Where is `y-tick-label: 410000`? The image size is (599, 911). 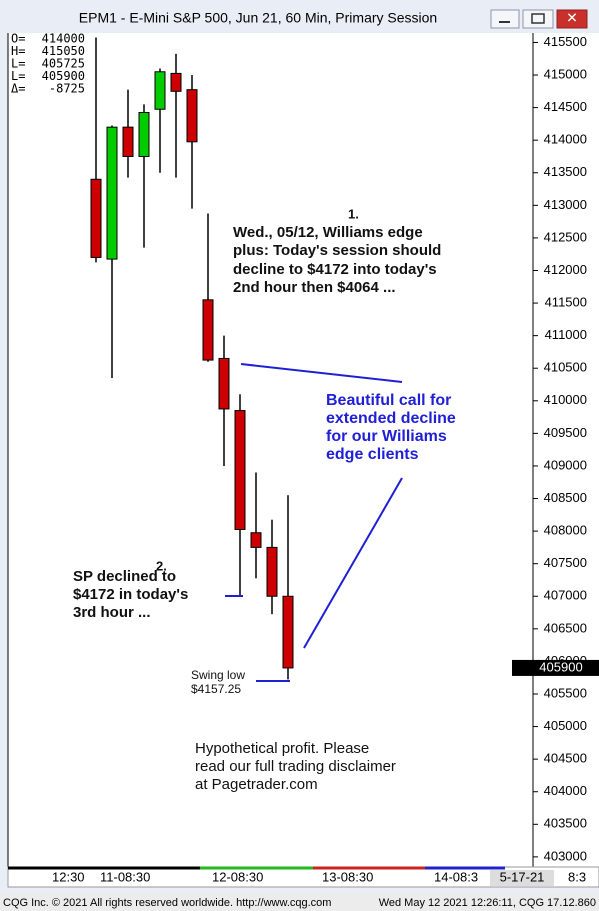
y-tick-label: 410000 is located at coordinates (565, 399).